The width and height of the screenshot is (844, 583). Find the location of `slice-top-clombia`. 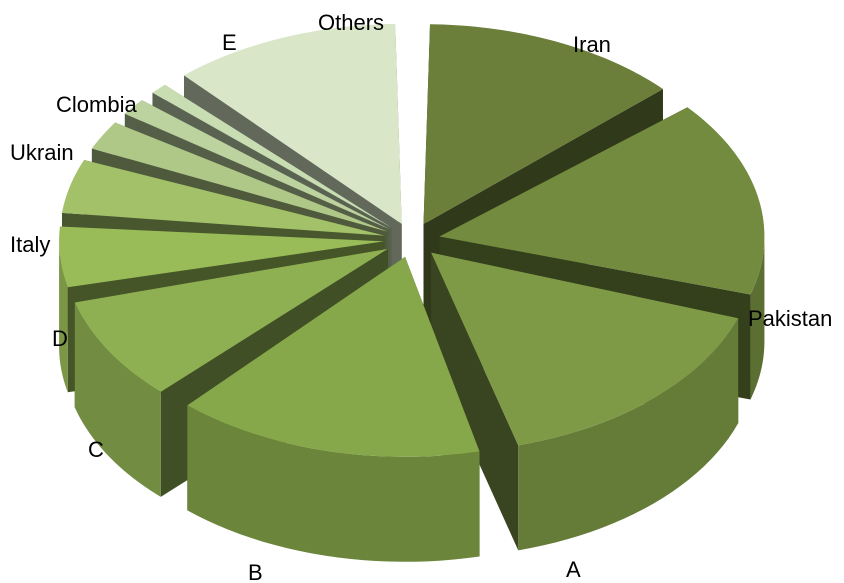

slice-top-clombia is located at coordinates (257, 165).